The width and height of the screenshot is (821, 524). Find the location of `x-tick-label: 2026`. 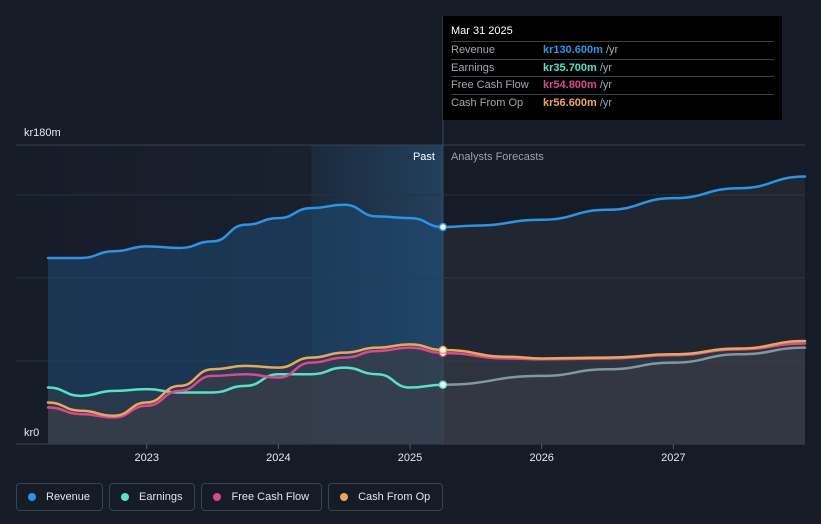

x-tick-label: 2026 is located at coordinates (541, 458).